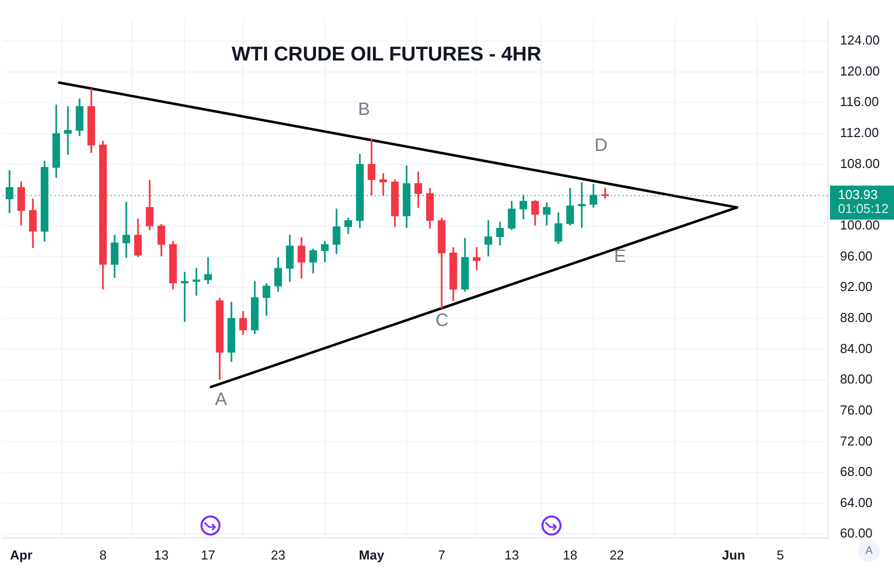  Describe the element at coordinates (601, 144) in the screenshot. I see `annotation: D` at that location.